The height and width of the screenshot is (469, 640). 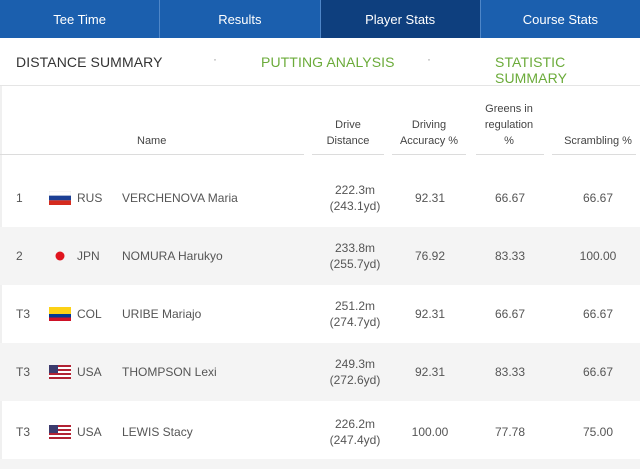 What do you see at coordinates (430, 432) in the screenshot?
I see `driving-accuracy-cell: 100.00` at bounding box center [430, 432].